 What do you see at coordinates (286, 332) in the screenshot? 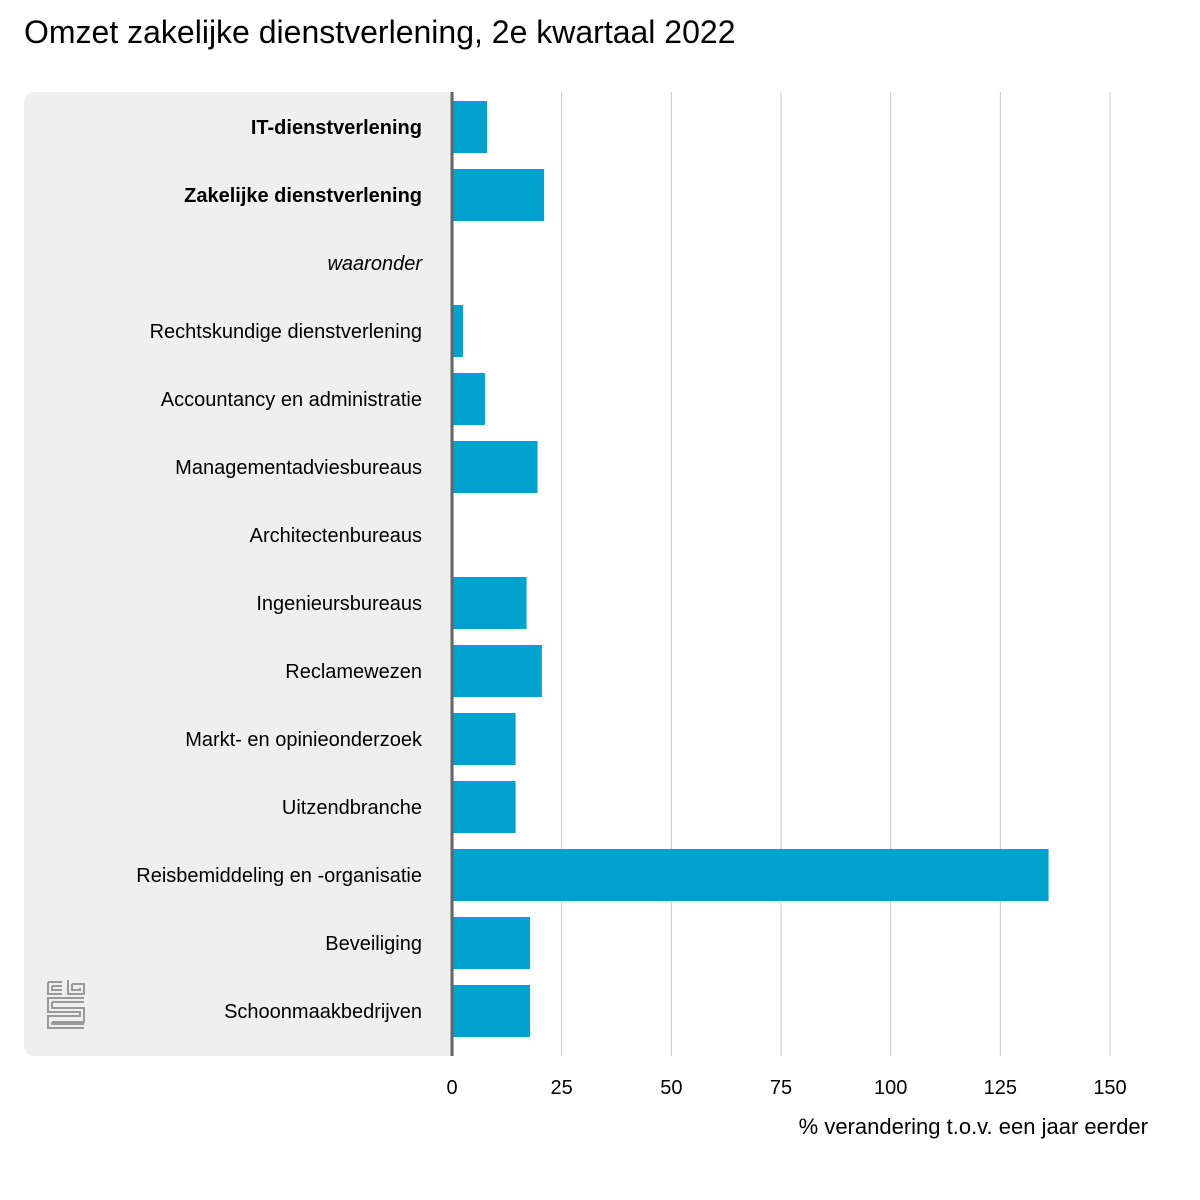
I see `category-label: Rechtskundige dienstverlening` at bounding box center [286, 332].